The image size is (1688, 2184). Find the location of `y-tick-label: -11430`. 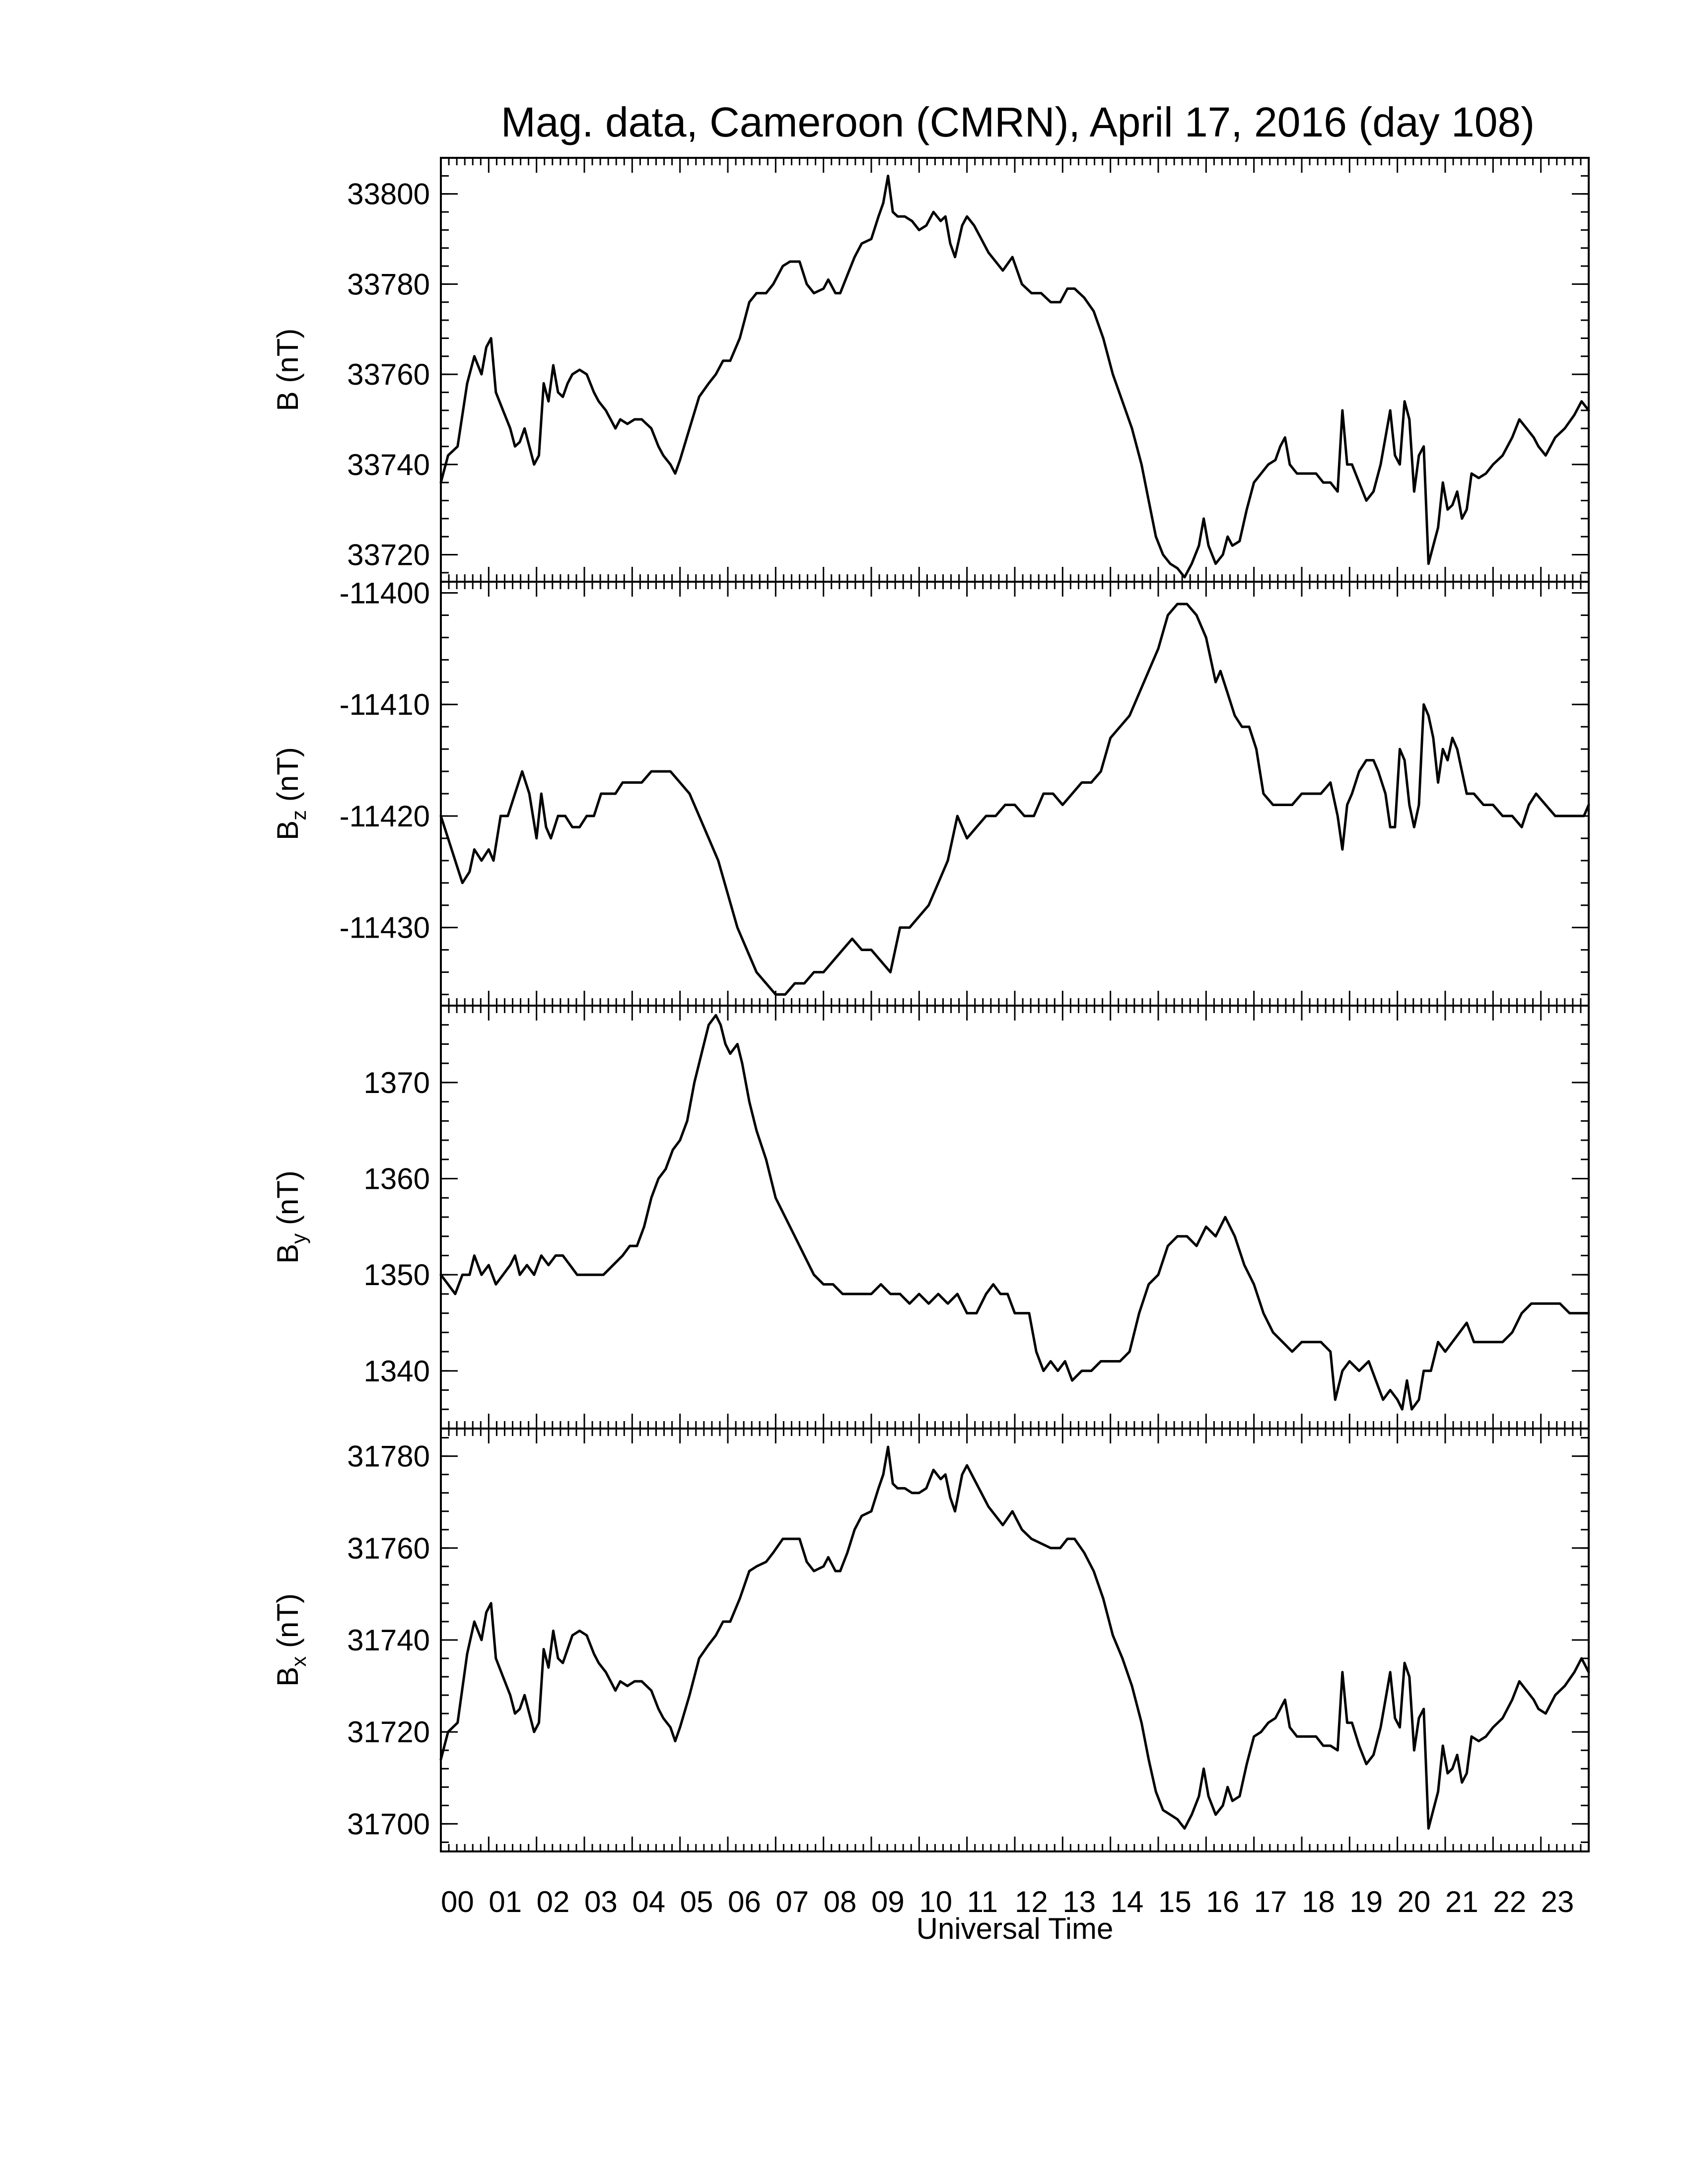

y-tick-label: -11430 is located at coordinates (385, 928).